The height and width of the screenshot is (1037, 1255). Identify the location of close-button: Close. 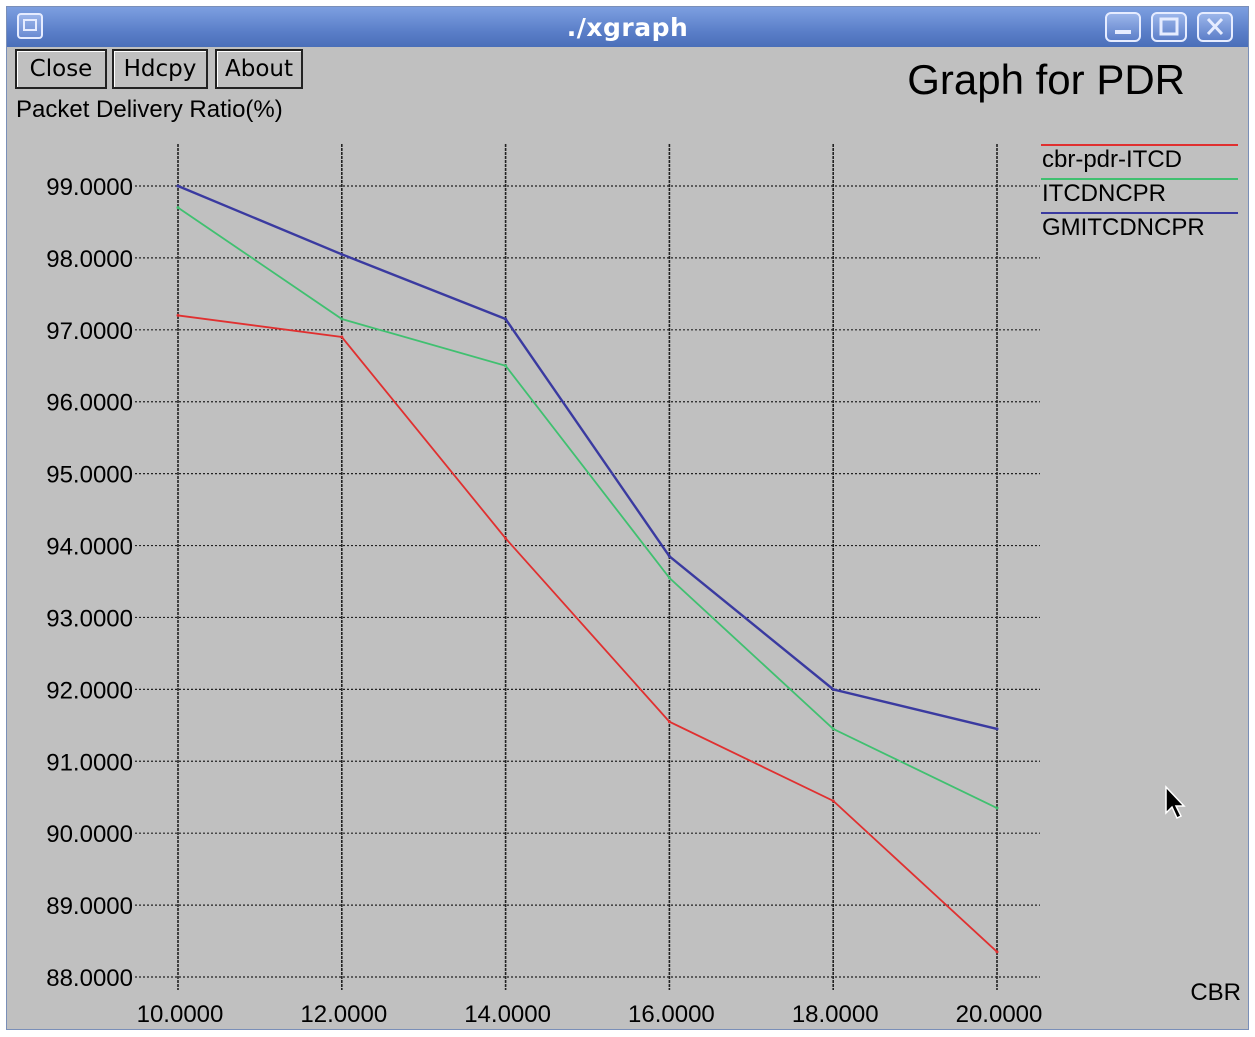
(61, 69).